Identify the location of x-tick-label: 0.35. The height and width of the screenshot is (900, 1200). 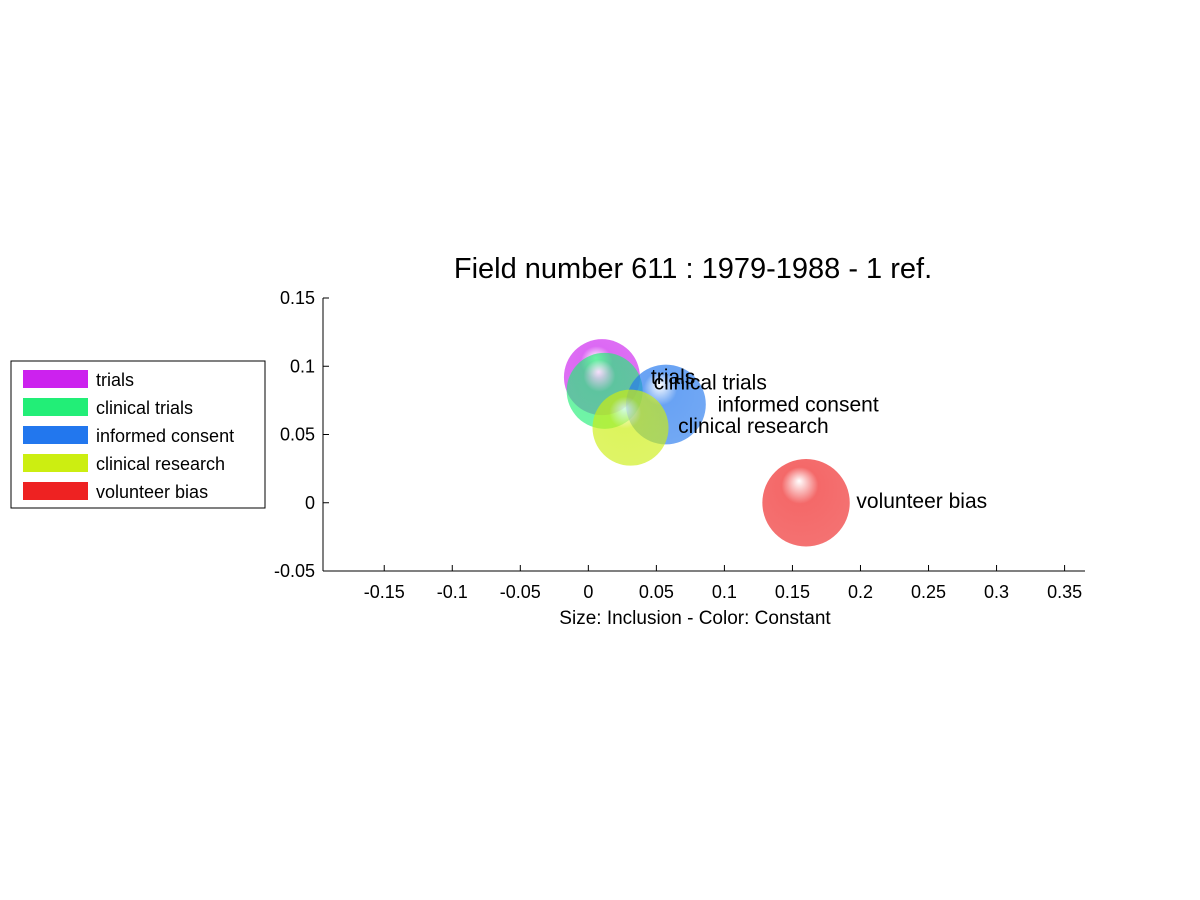
(1064, 592).